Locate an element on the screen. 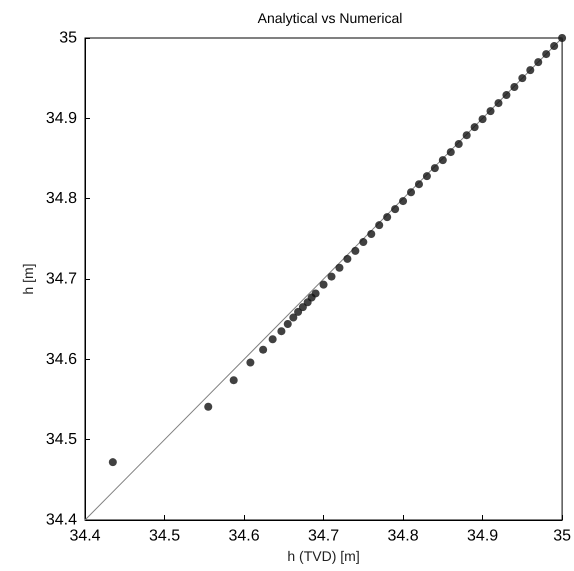 This screenshot has width=574, height=571. y-tick-label: 34.9 is located at coordinates (62, 118).